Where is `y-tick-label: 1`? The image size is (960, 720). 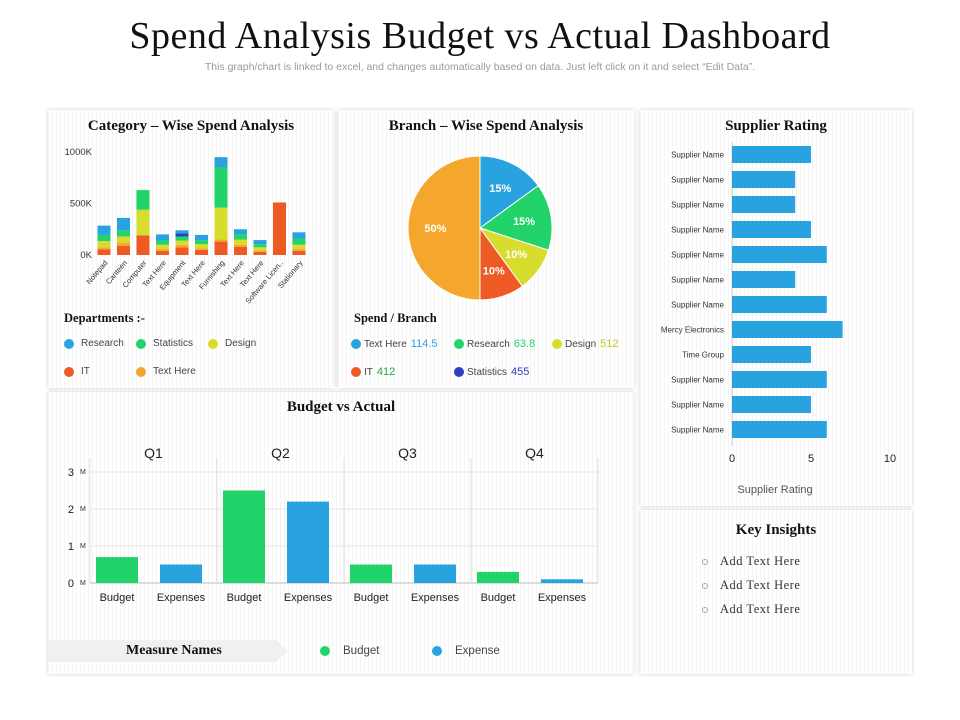 y-tick-label: 1 is located at coordinates (71, 547).